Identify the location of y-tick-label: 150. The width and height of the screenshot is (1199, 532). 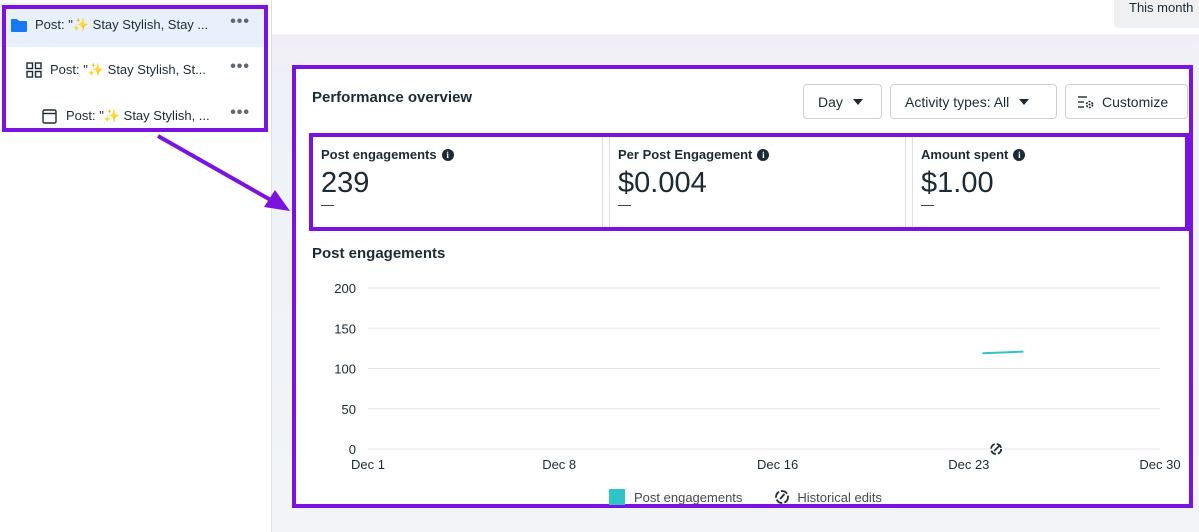
(345, 328).